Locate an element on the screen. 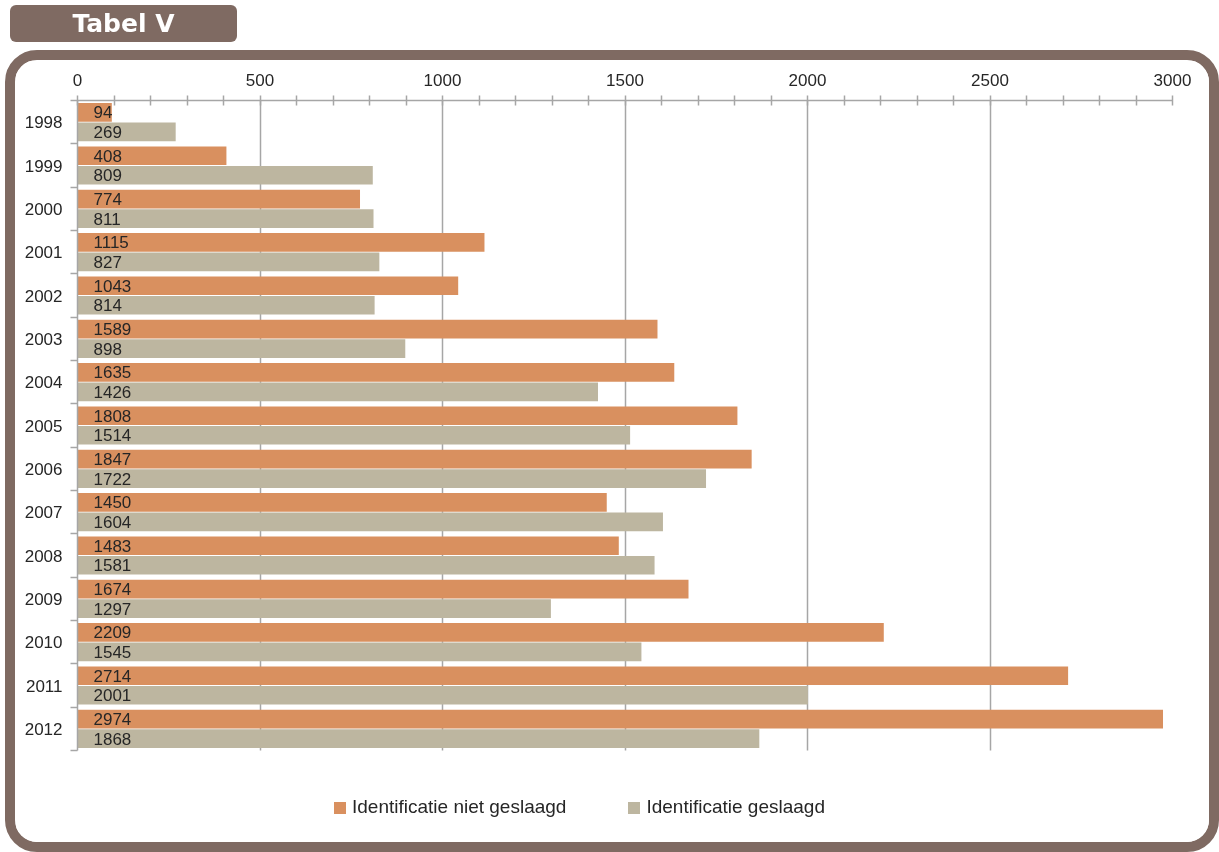 The image size is (1219, 852). x-tick-label: 1000 is located at coordinates (442, 80).